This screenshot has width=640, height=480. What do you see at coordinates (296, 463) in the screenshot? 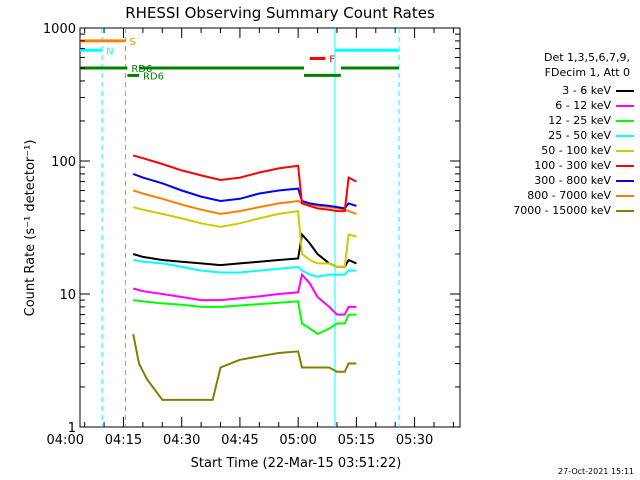
I see `x-axis-label: Start Time (22-Mar-15 03:51:22)` at bounding box center [296, 463].